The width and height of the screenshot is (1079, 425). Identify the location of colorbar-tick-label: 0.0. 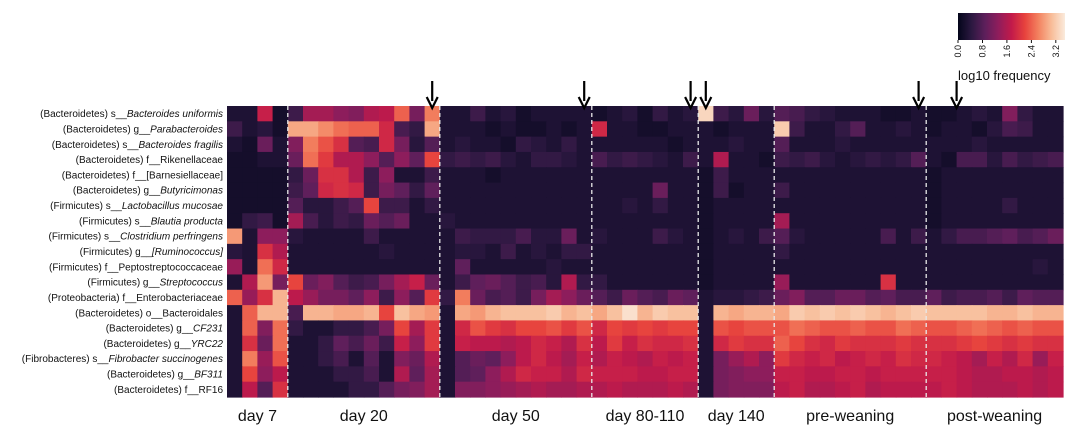
(958, 51).